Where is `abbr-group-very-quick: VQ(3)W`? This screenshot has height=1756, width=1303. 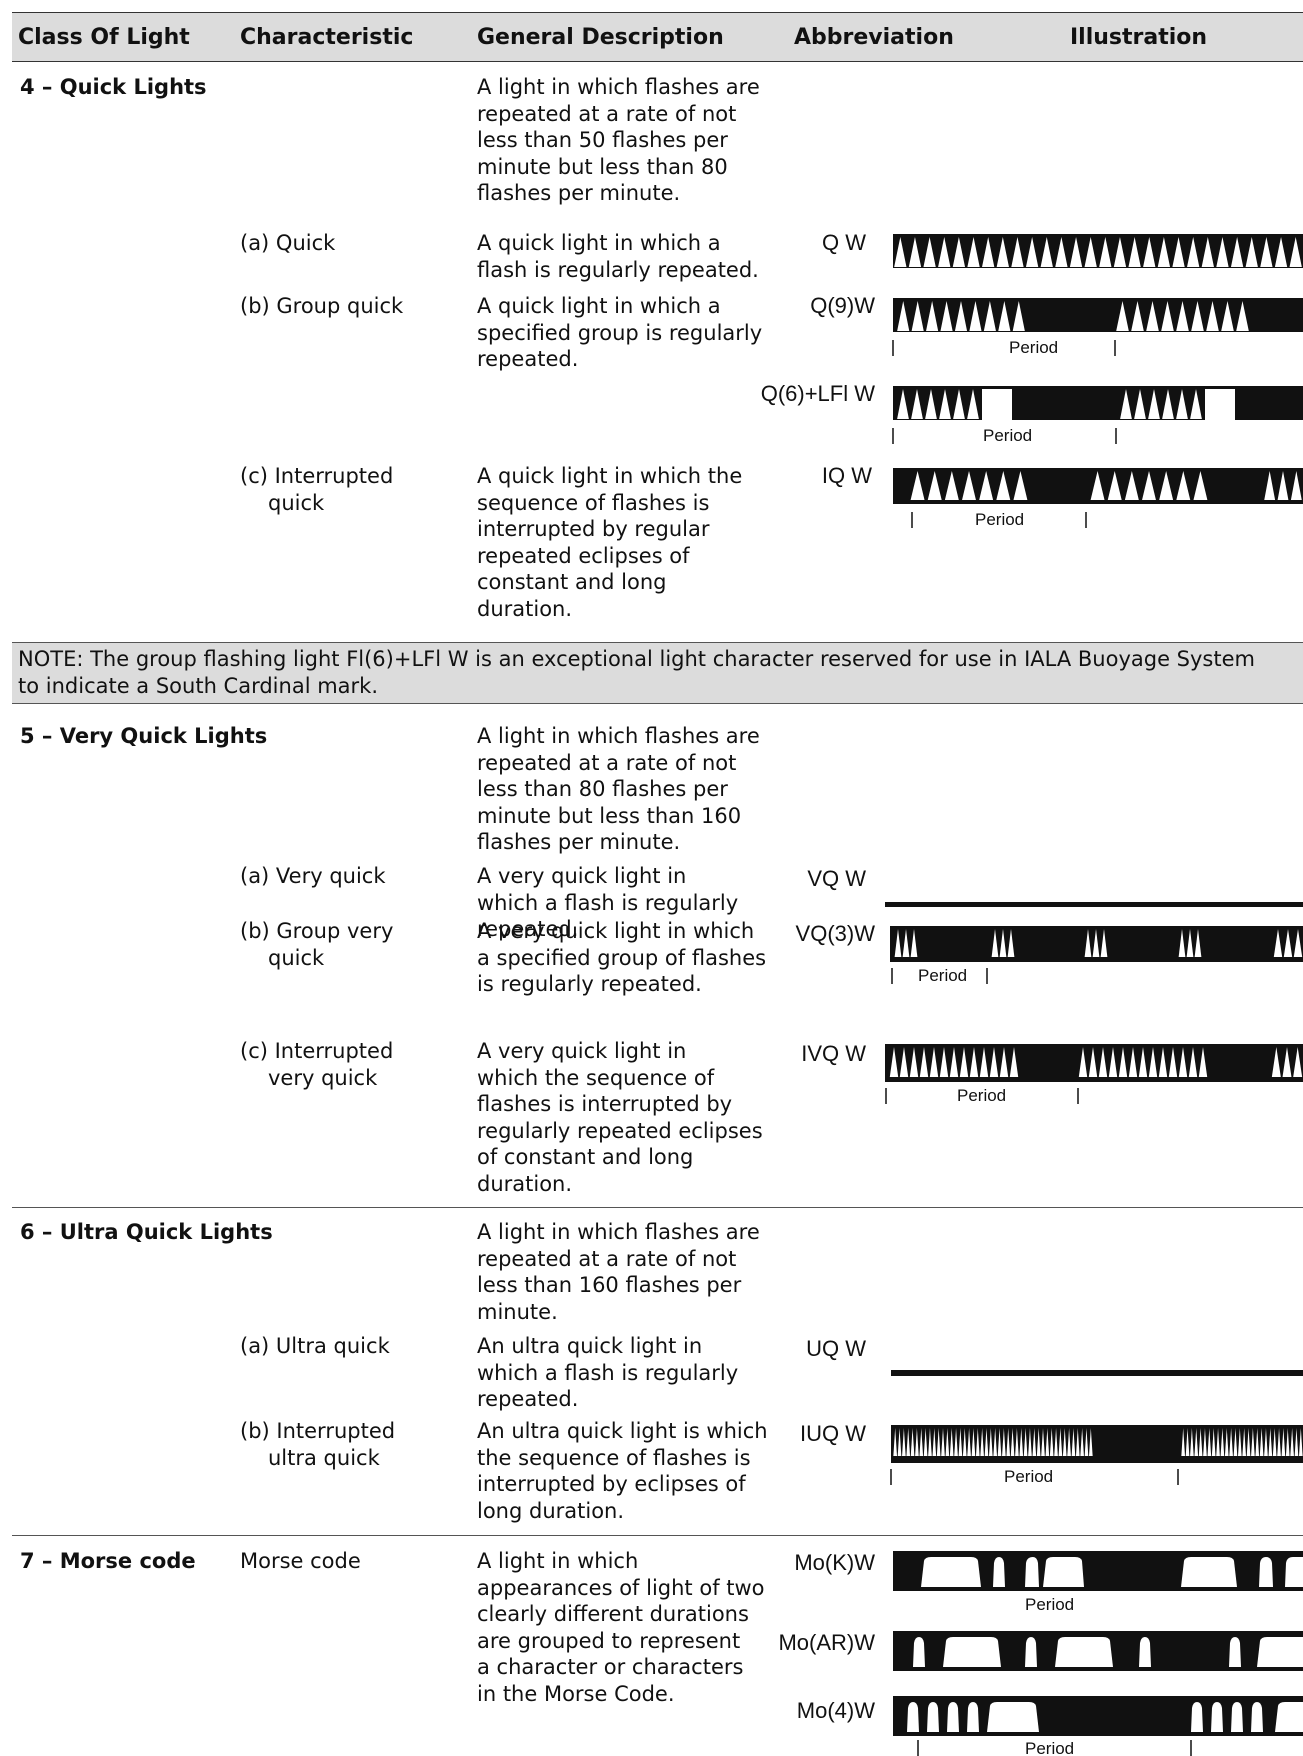
abbr-group-very-quick: VQ(3)W is located at coordinates (835, 933).